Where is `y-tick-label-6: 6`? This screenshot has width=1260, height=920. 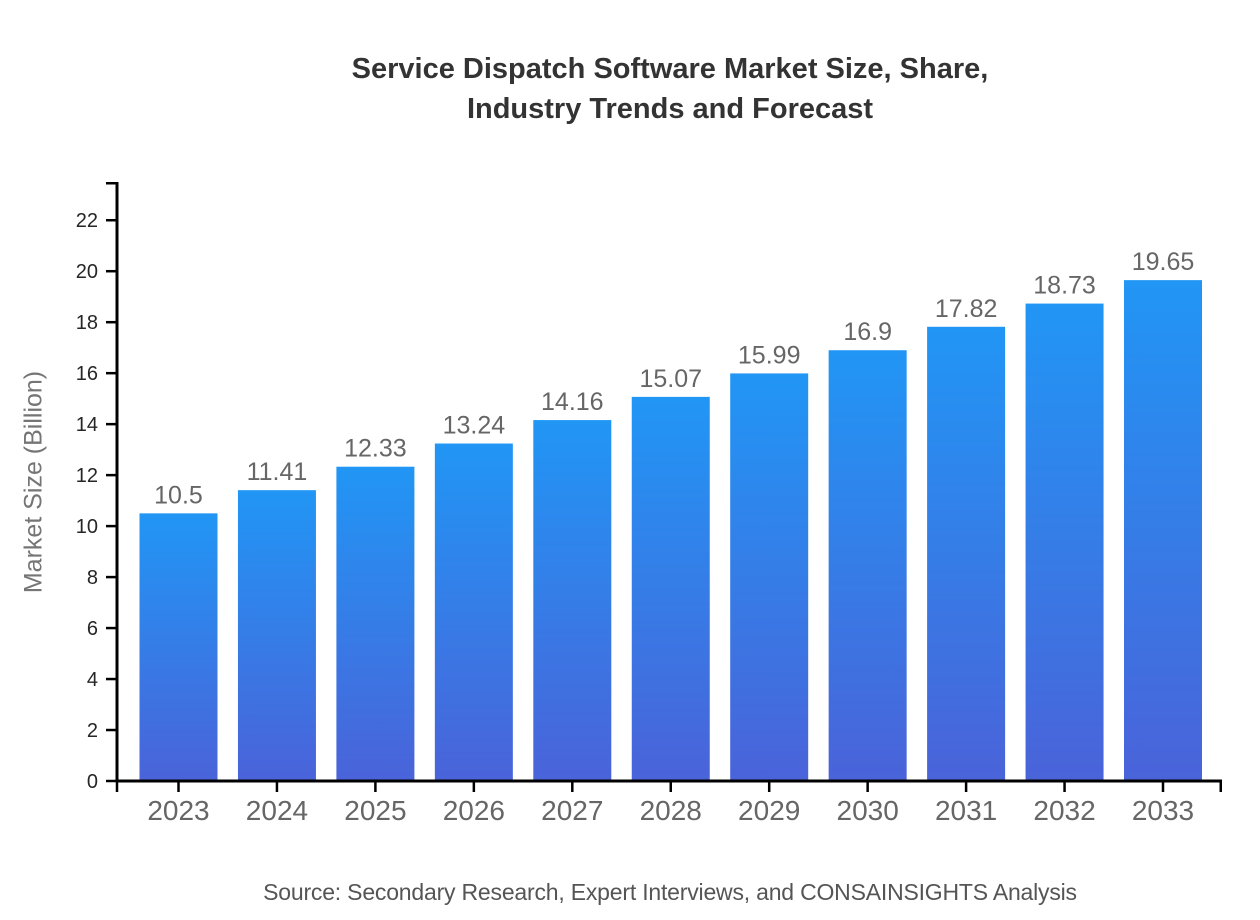
y-tick-label-6: 6 is located at coordinates (92, 629).